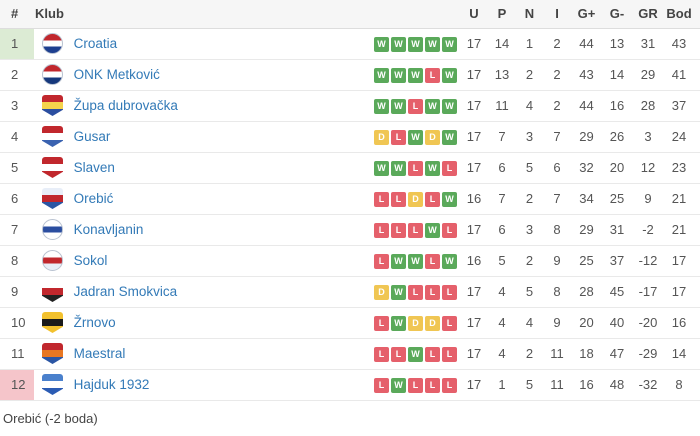  What do you see at coordinates (502, 261) in the screenshot?
I see `stat-p: 5` at bounding box center [502, 261].